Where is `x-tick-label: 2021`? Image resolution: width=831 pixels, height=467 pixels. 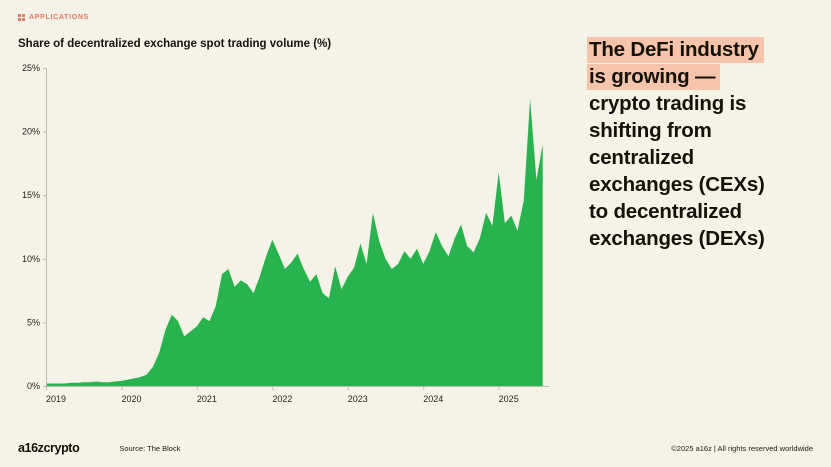 x-tick-label: 2021 is located at coordinates (207, 399).